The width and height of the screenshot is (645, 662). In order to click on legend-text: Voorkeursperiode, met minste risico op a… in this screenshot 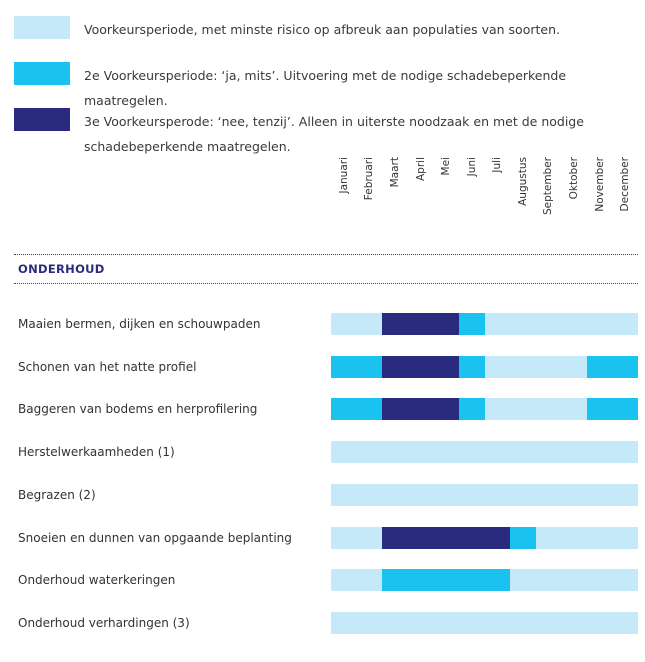, I will do `click(322, 29)`.